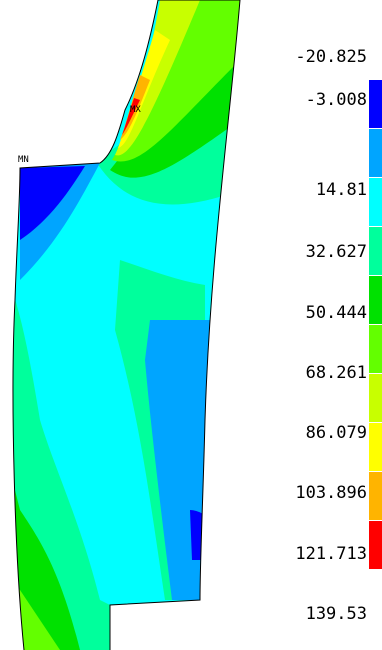  I want to click on max-marker: MX, so click(135, 110).